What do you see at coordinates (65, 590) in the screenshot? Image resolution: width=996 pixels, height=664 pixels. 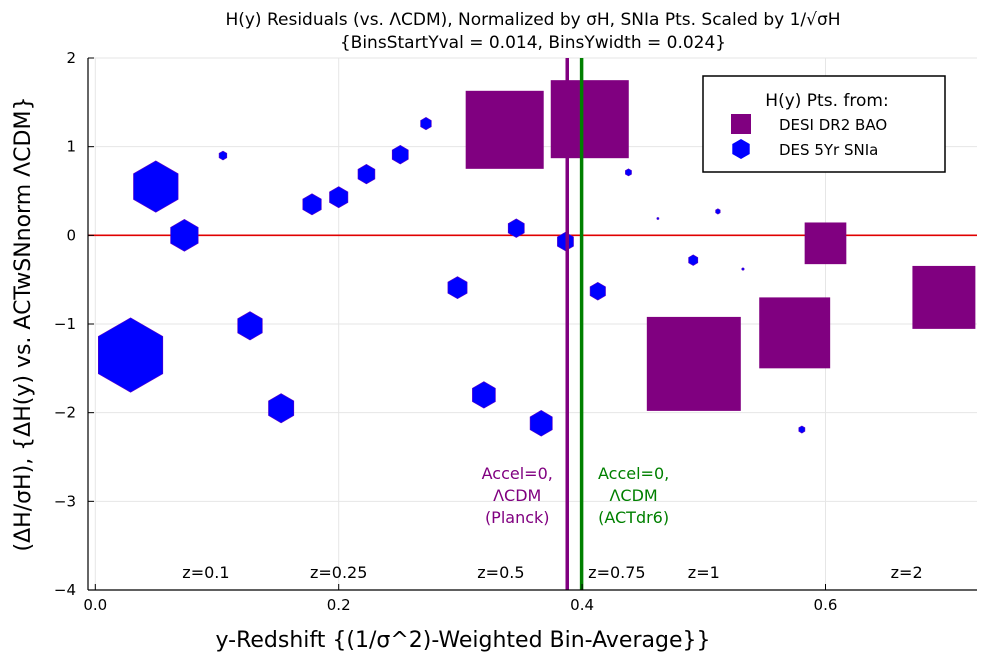 I see `y-tick-label-0: −4` at bounding box center [65, 590].